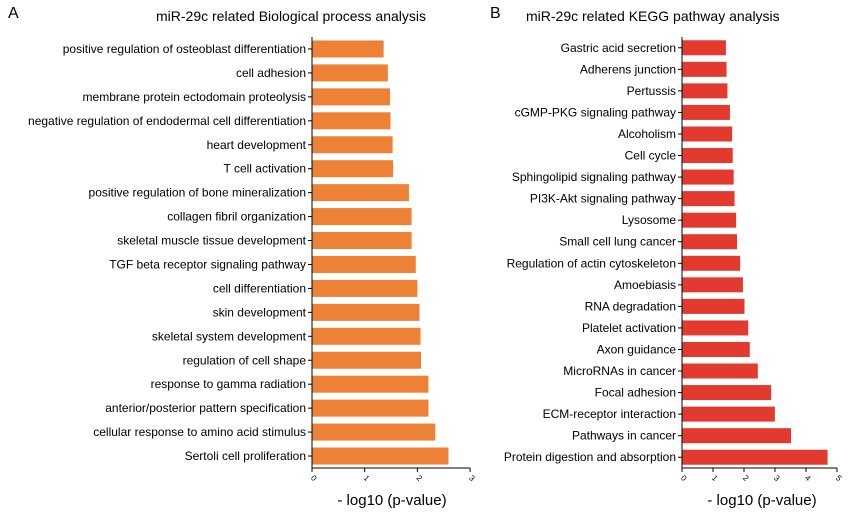 The height and width of the screenshot is (520, 850). What do you see at coordinates (207, 264) in the screenshot?
I see `bp-category-label: TGF beta receptor signaling pathway` at bounding box center [207, 264].